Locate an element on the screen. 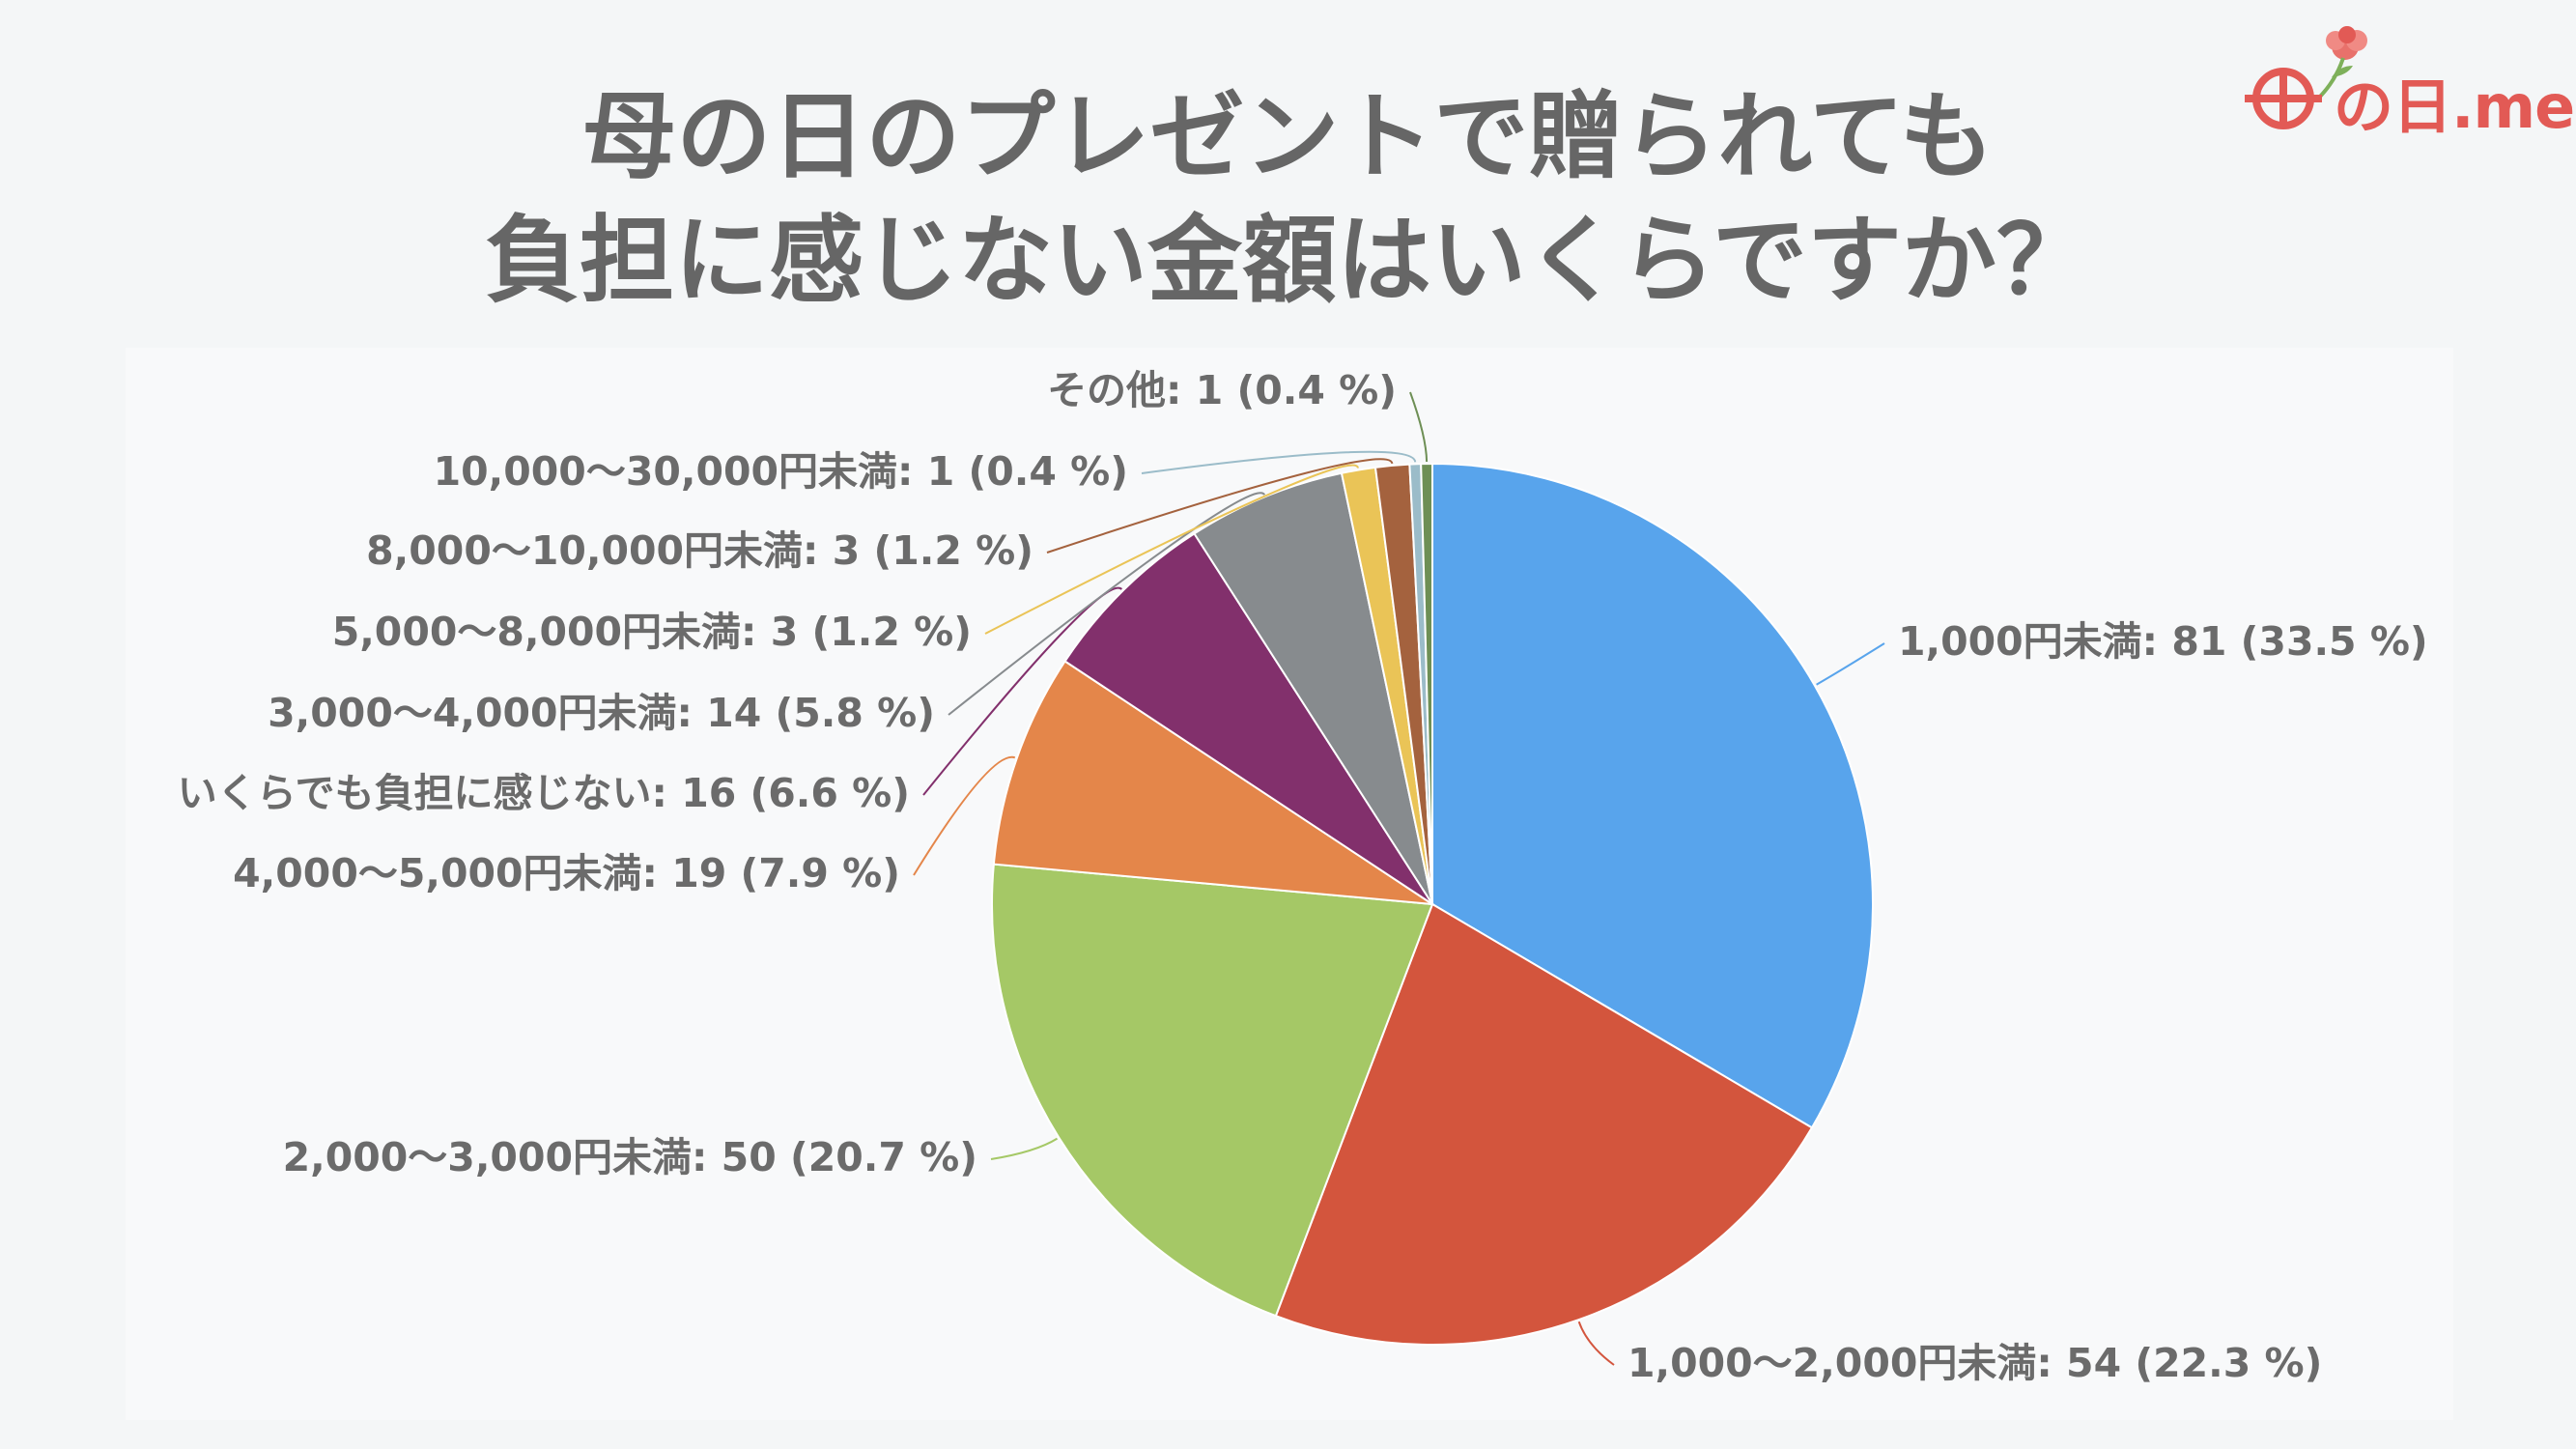 This screenshot has width=2576, height=1449. pie-slice-label: 8,000～10,000円未満: 3 (1.2 %) is located at coordinates (699, 550).